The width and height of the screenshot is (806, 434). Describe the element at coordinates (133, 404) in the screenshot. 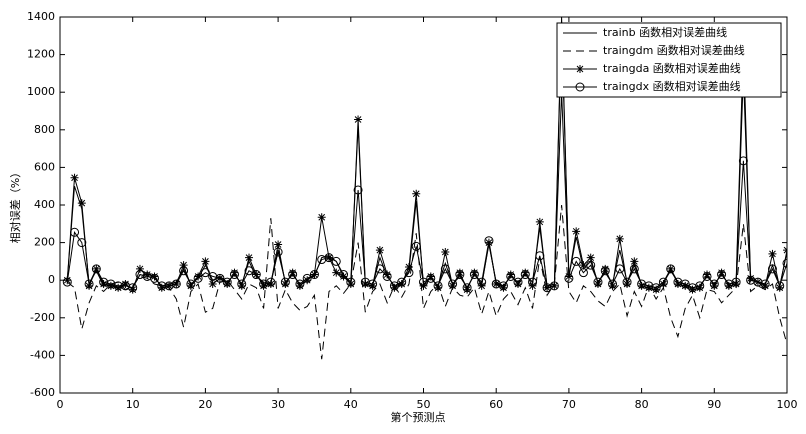

I see `x-tick-label: 10` at that location.